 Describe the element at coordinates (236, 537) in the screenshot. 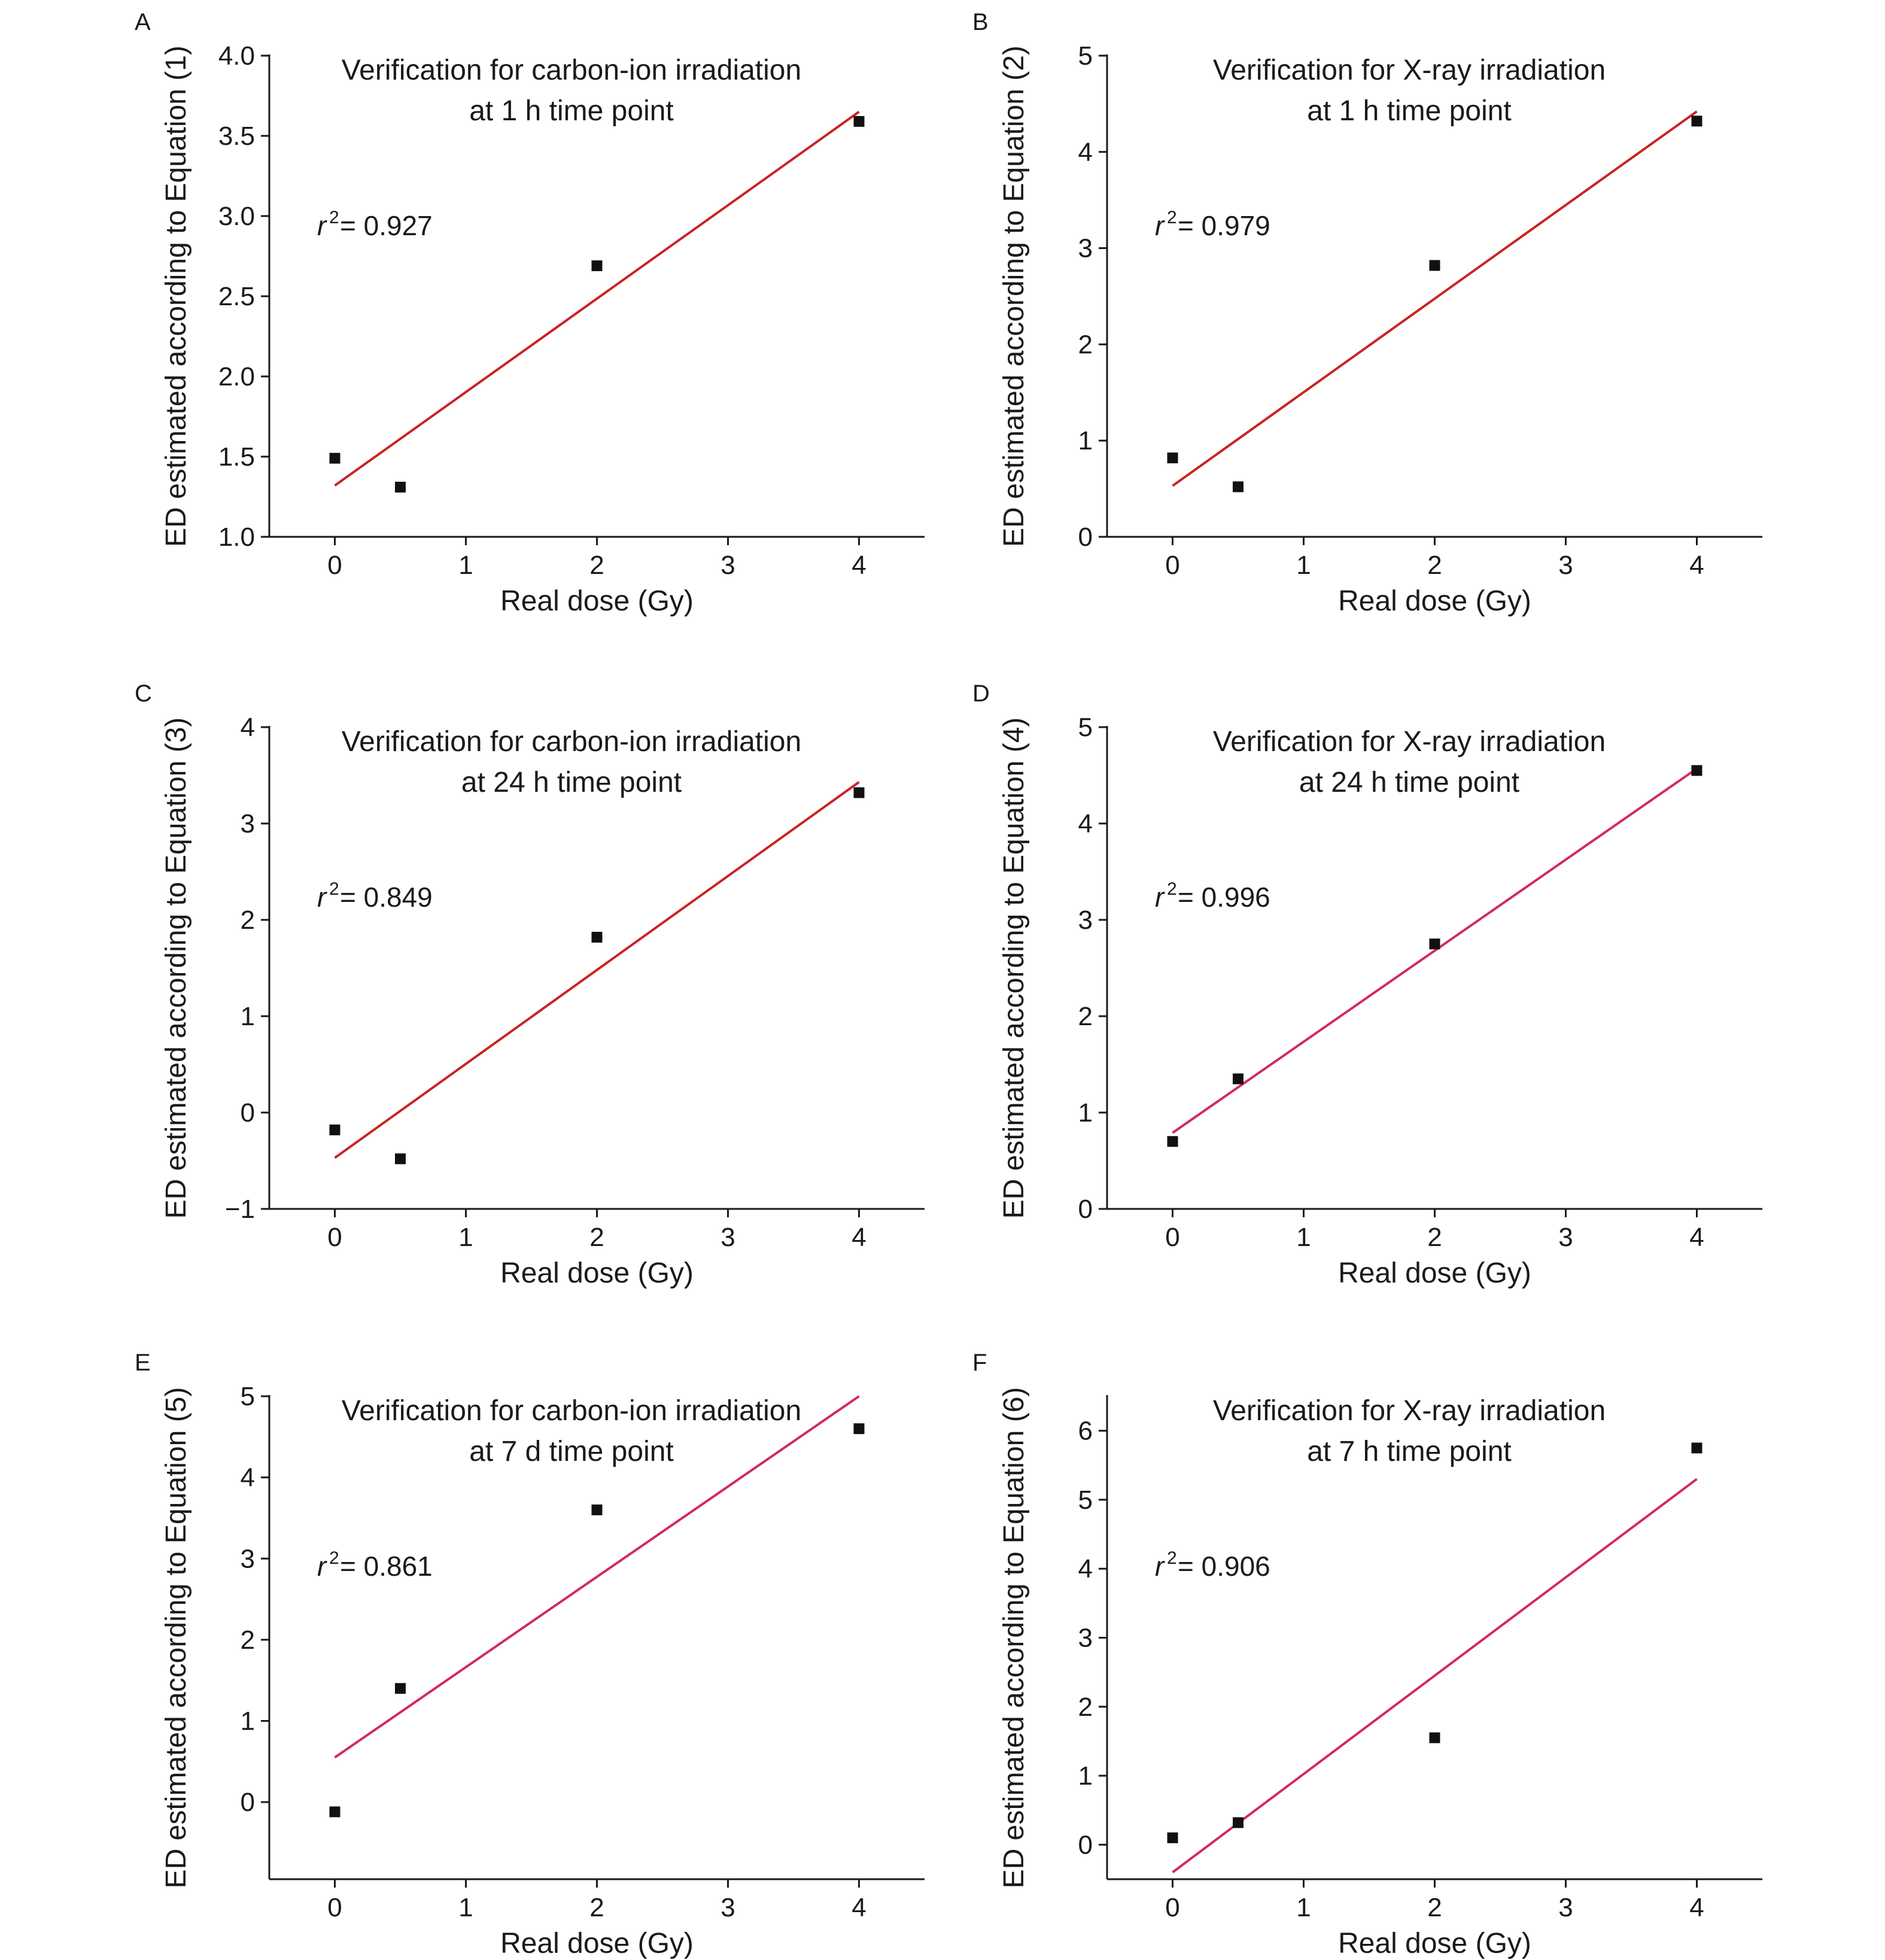

I see `y-tick-label: 1.0` at that location.